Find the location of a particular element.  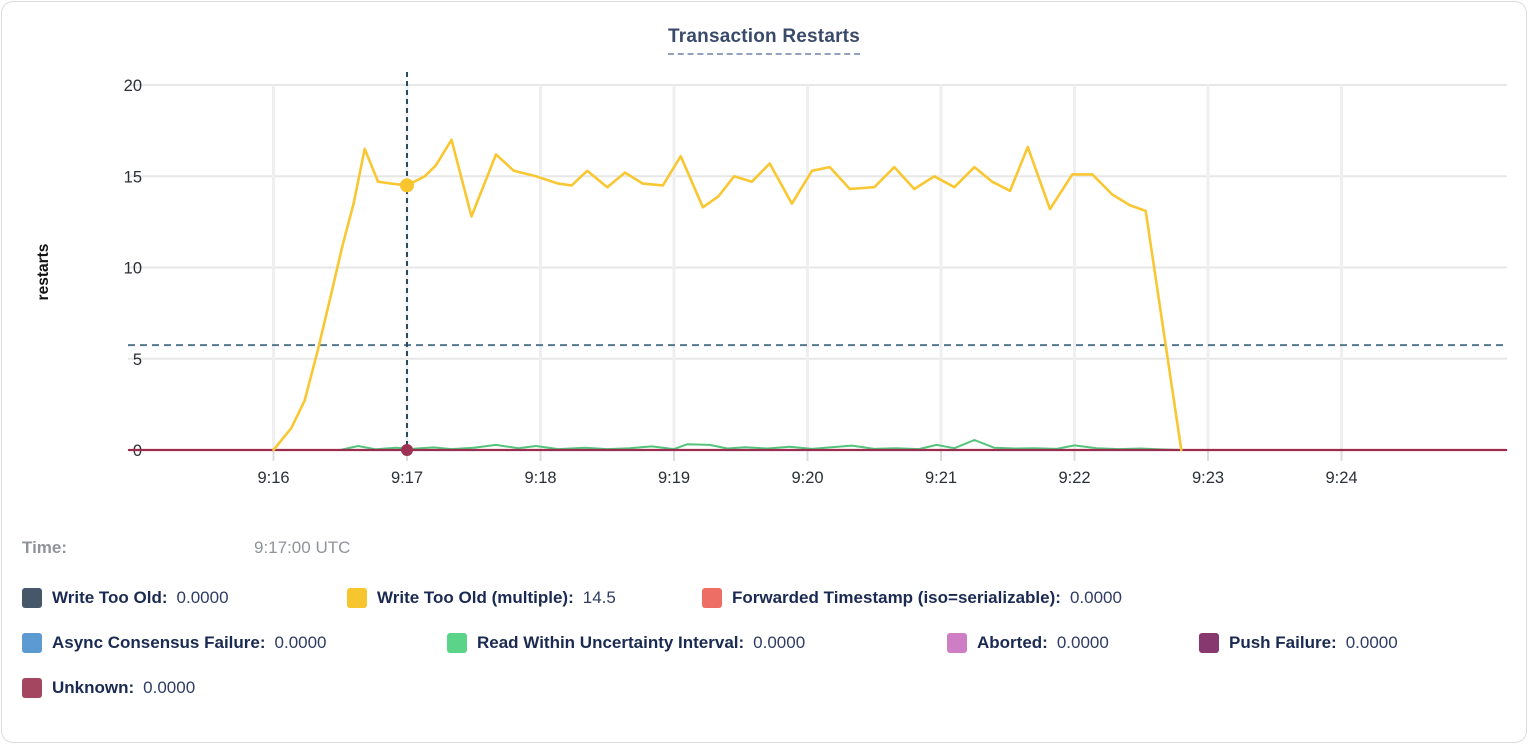

legend-label: Write Too Old (multiple): is located at coordinates (475, 597).